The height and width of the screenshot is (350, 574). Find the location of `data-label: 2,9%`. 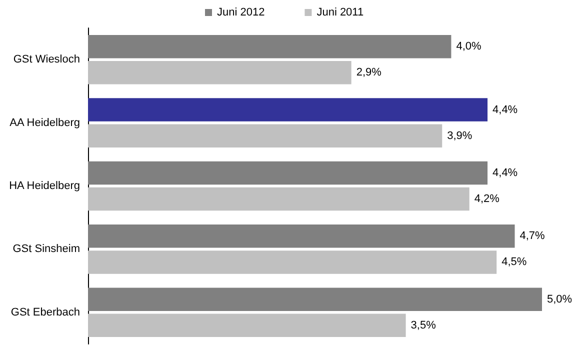

data-label: 2,9% is located at coordinates (369, 72).